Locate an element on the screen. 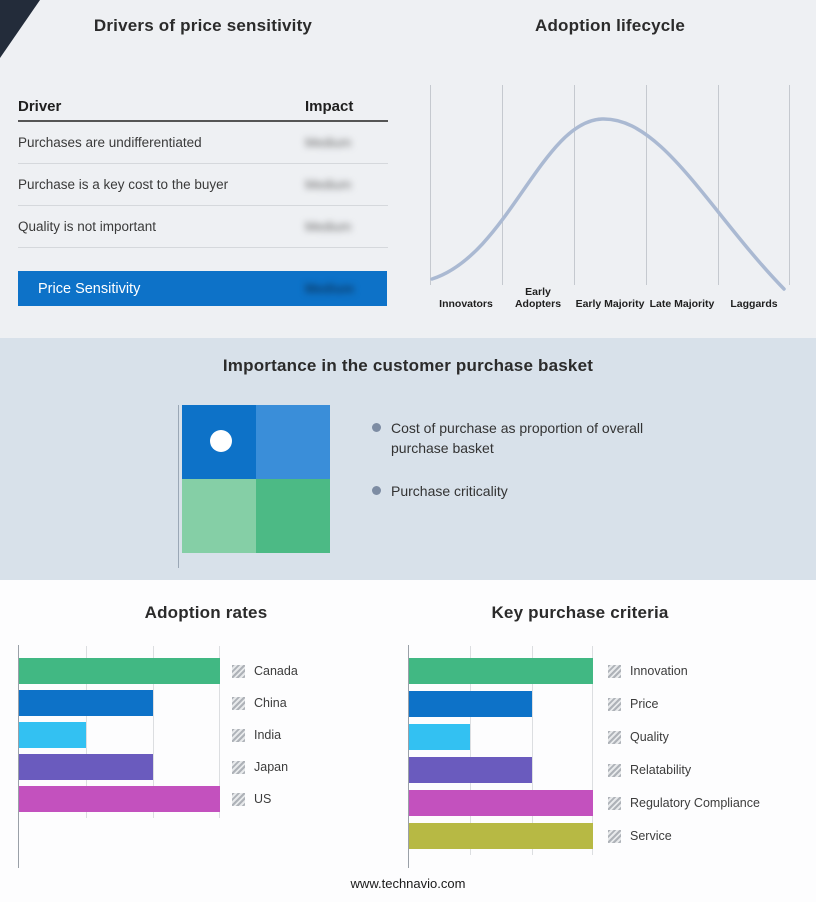 The width and height of the screenshot is (816, 902). price-sensitivity-label: Price Sensitivity is located at coordinates (89, 288).